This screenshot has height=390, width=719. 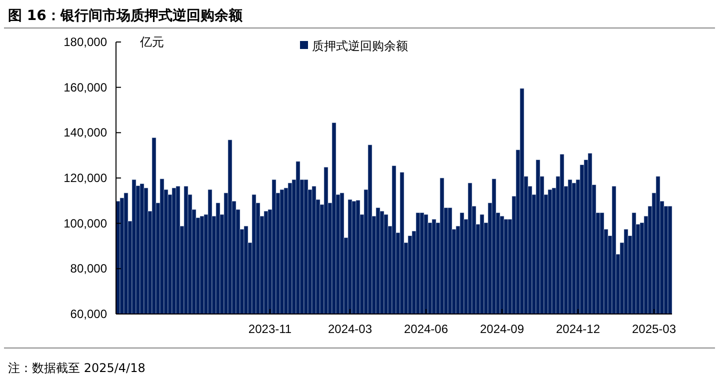 What do you see at coordinates (86, 42) in the screenshot?
I see `y-tick-label: 180,000` at bounding box center [86, 42].